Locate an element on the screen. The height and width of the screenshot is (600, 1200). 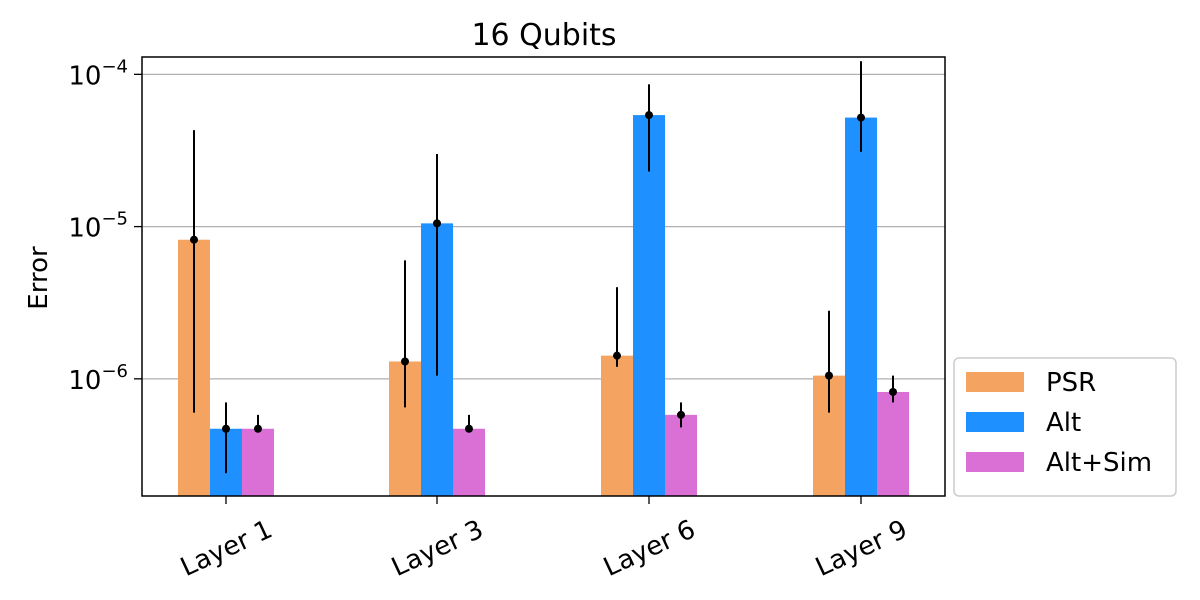
legend-label: PSR is located at coordinates (1071, 383).